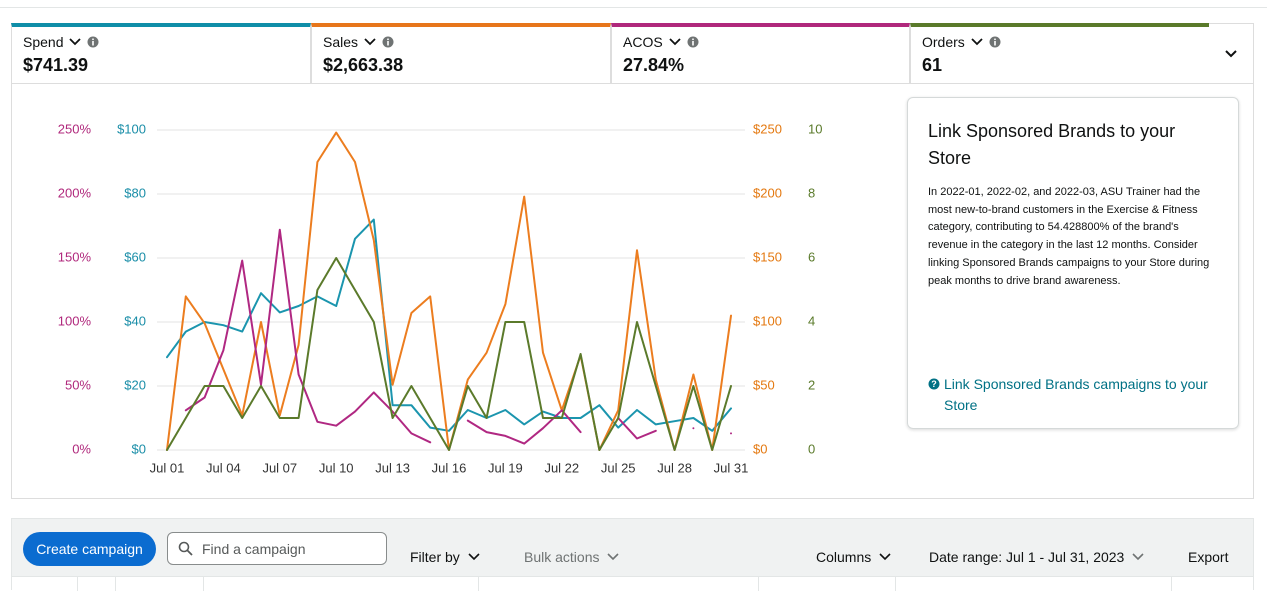  What do you see at coordinates (135, 384) in the screenshot?
I see `y-tick-label: $20` at bounding box center [135, 384].